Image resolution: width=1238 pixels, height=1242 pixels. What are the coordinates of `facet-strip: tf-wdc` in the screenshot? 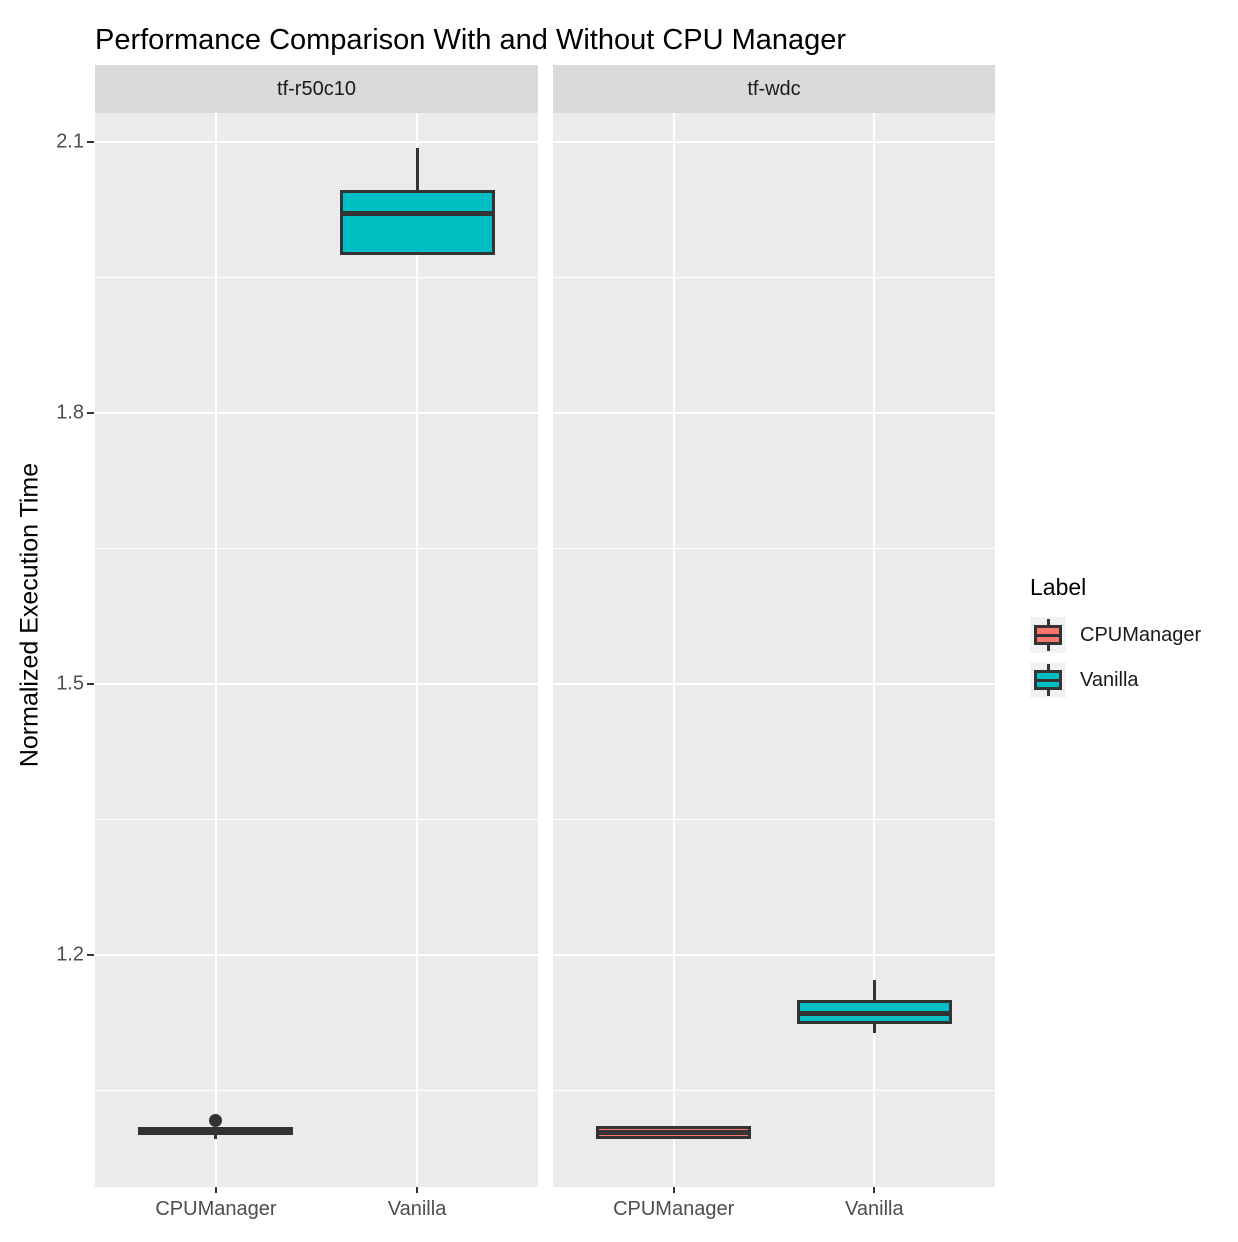 It's located at (774, 89).